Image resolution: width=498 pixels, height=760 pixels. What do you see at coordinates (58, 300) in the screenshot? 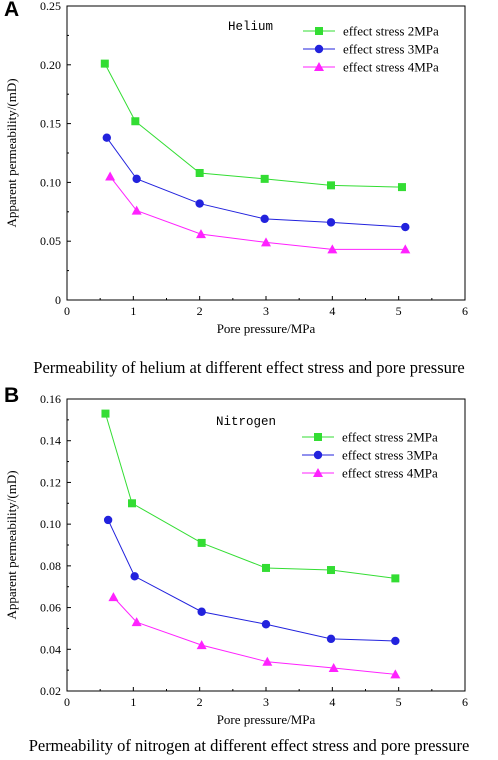
I see `y-tick-label: 0` at bounding box center [58, 300].